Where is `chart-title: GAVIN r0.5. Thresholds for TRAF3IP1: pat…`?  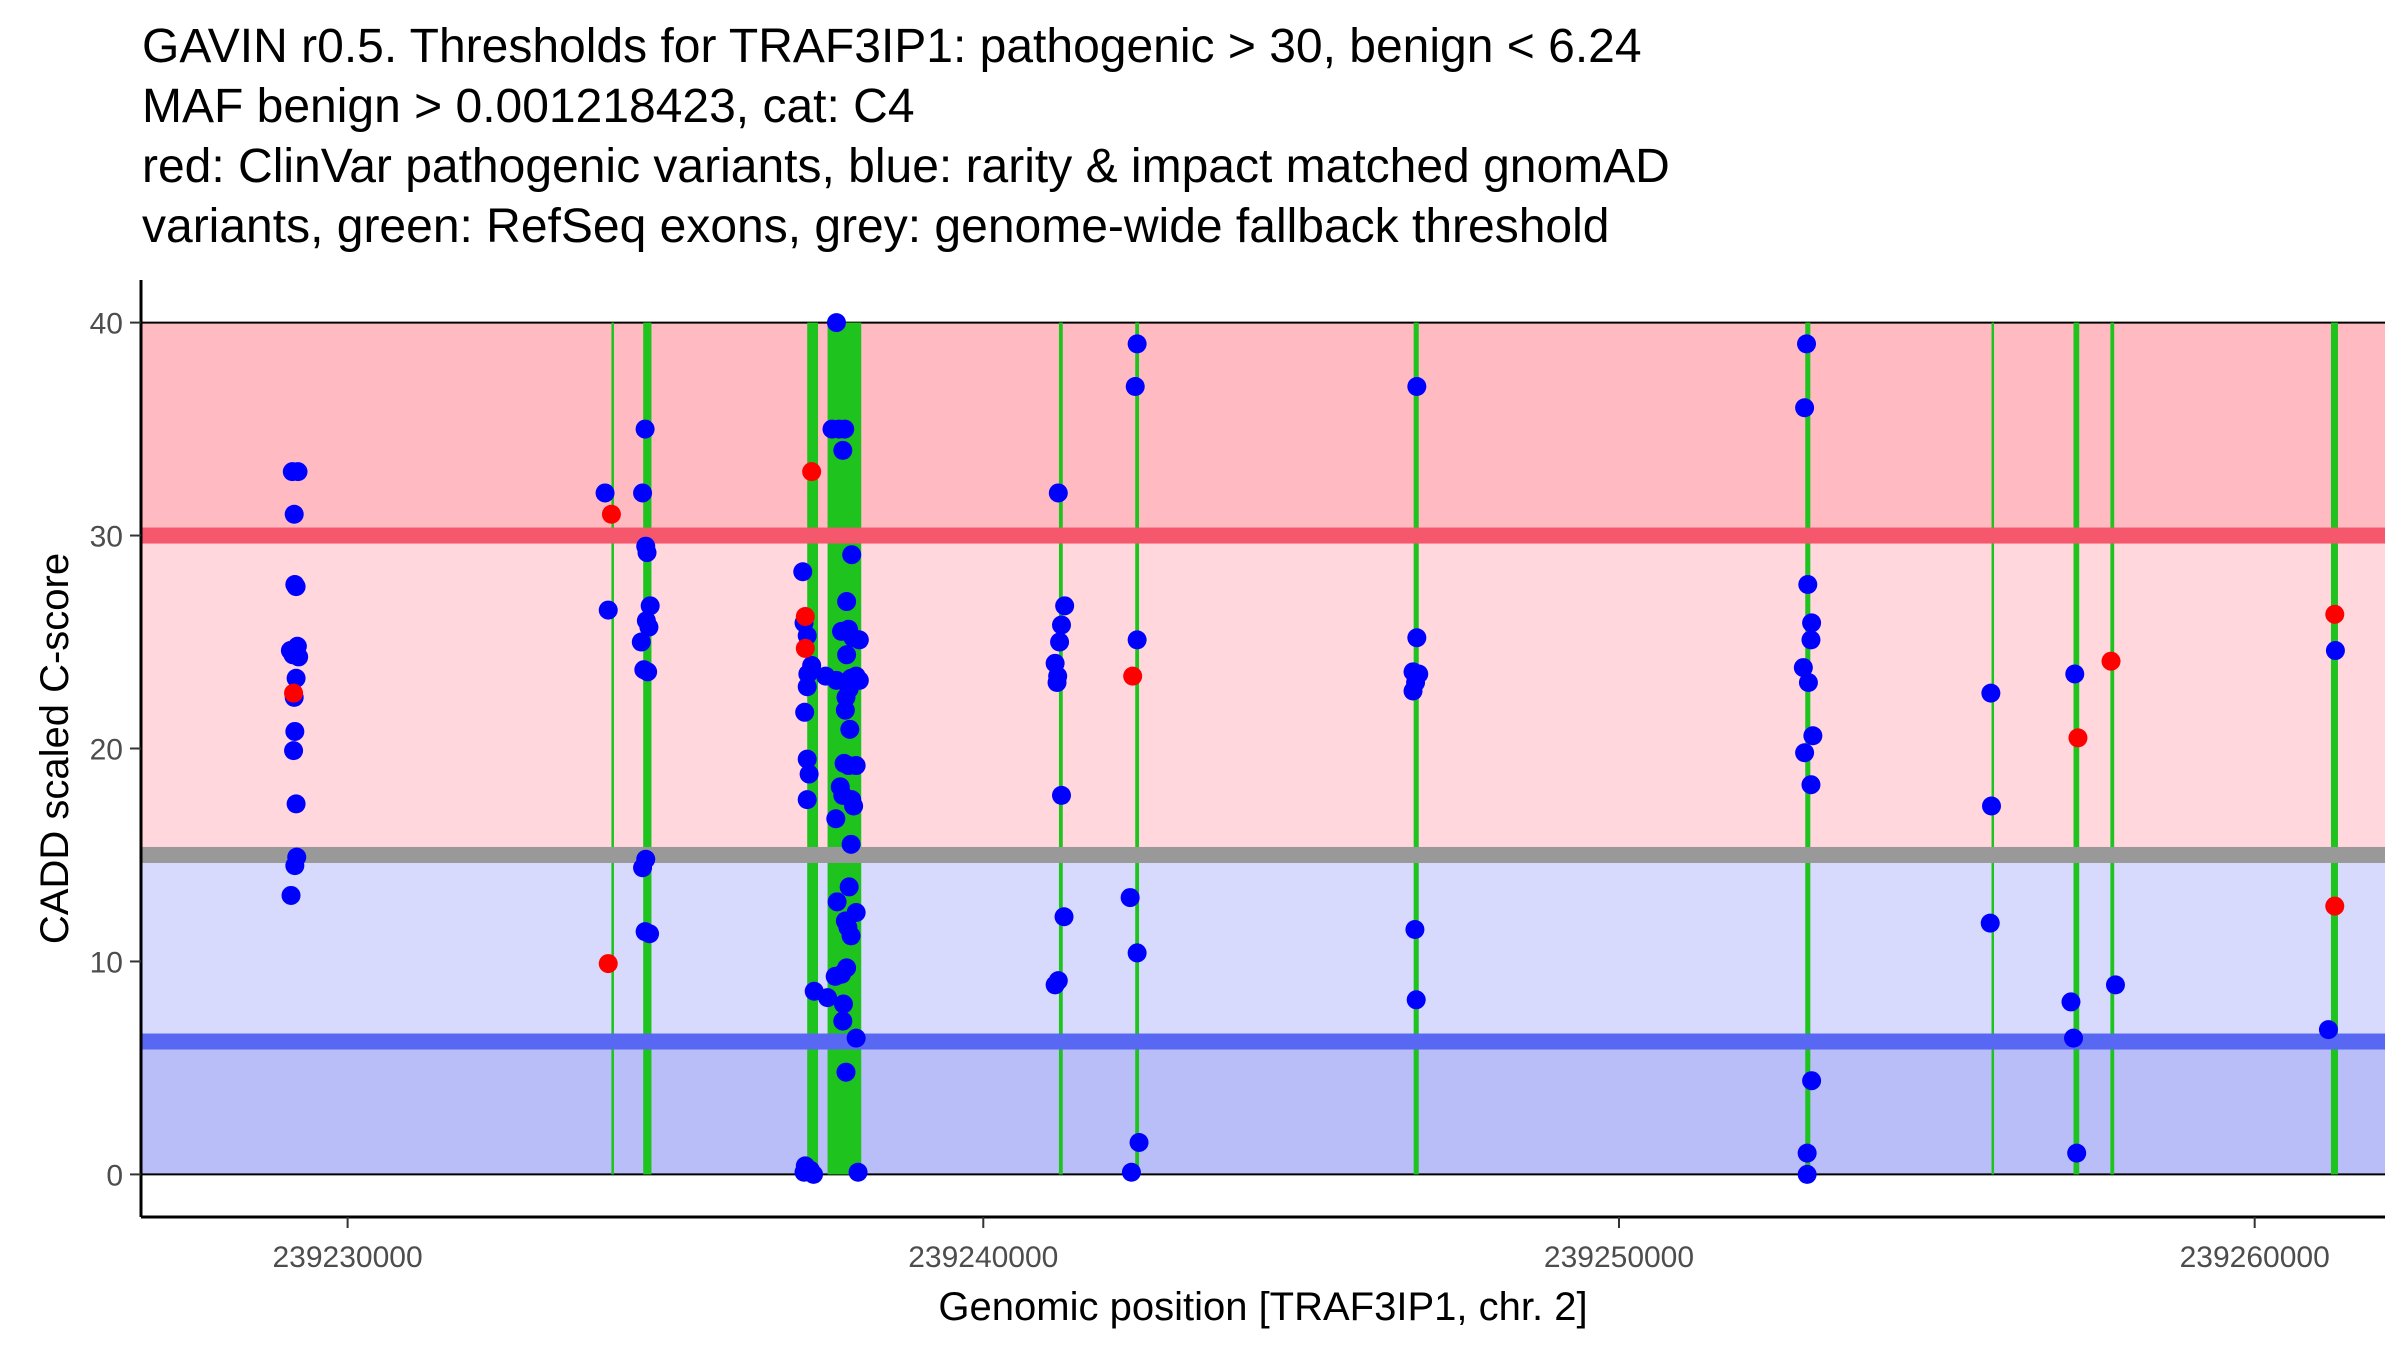
chart-title: GAVIN r0.5. Thresholds for TRAF3IP1: pat… is located at coordinates (906, 136).